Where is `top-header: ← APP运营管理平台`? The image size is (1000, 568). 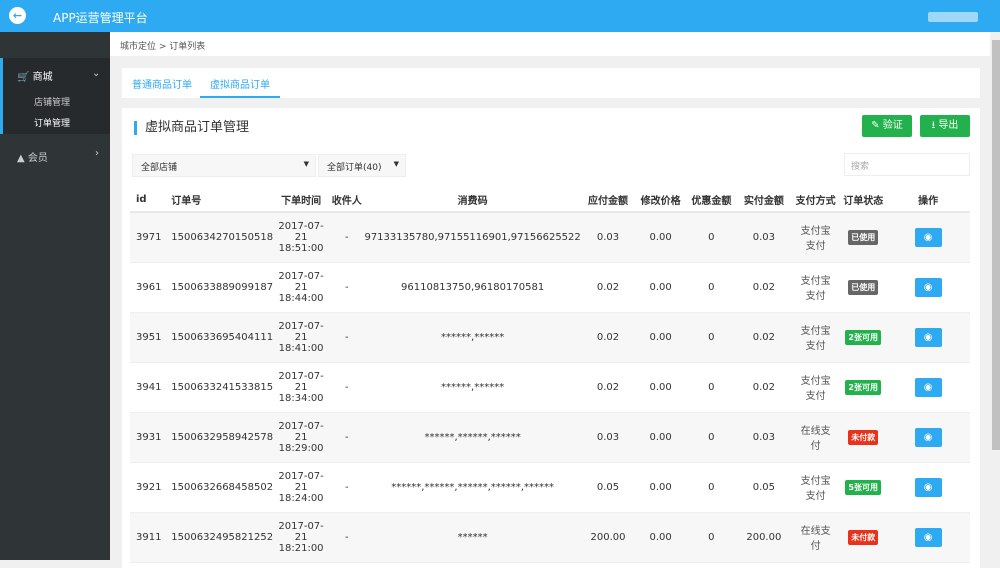 top-header: ← APP运营管理平台 is located at coordinates (500, 16).